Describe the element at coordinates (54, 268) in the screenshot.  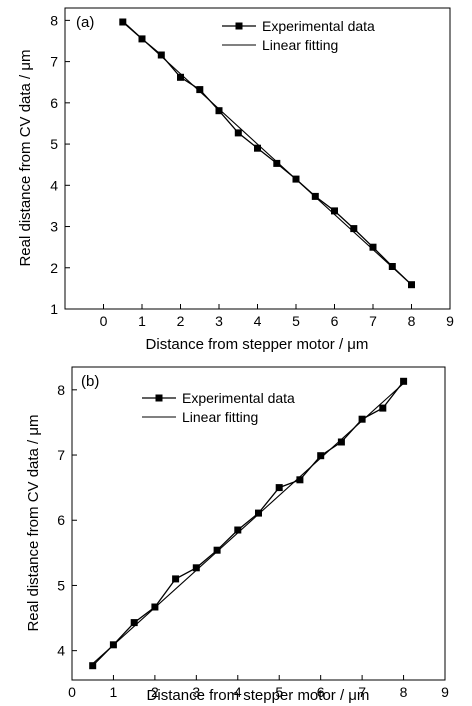
I see `y-tick-label: 2` at that location.